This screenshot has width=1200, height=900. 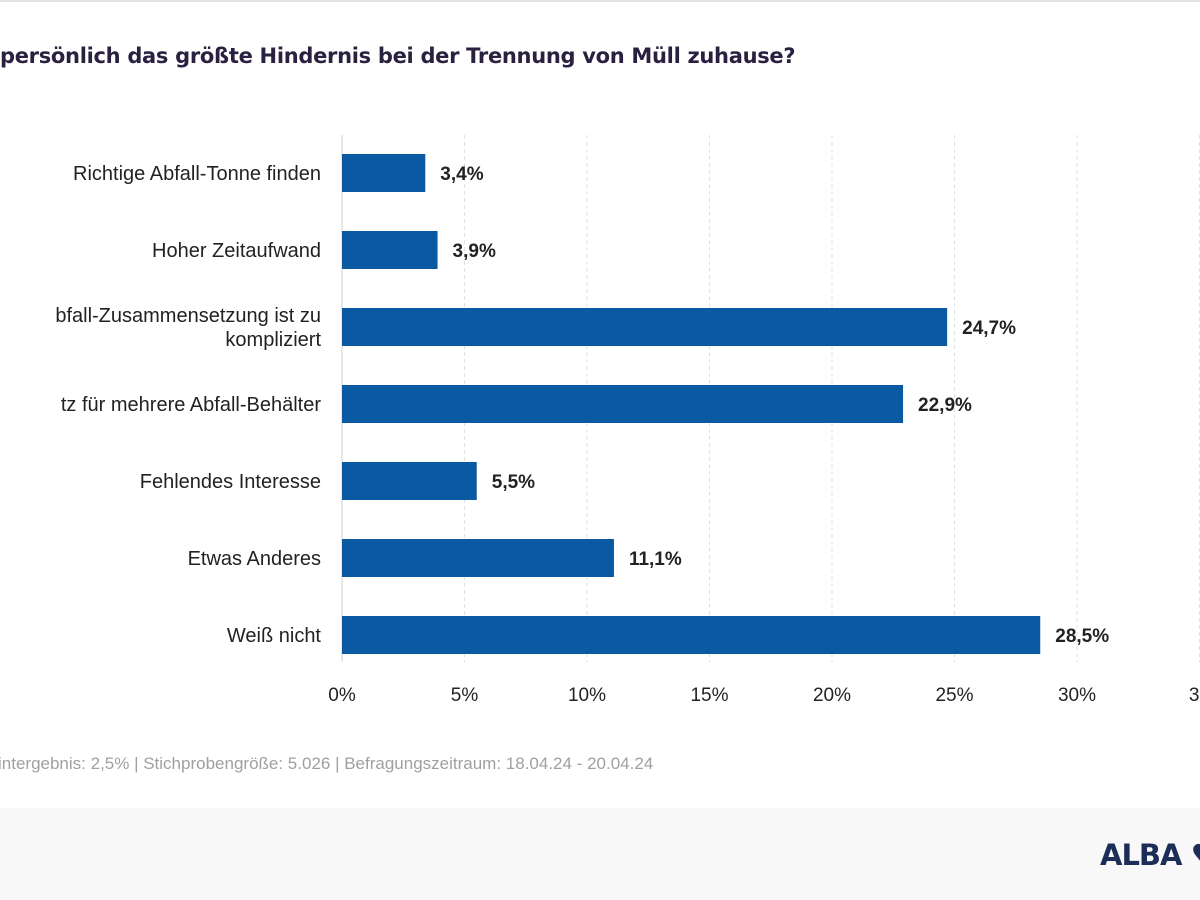 What do you see at coordinates (474, 251) in the screenshot?
I see `data-label: 3,9%` at bounding box center [474, 251].